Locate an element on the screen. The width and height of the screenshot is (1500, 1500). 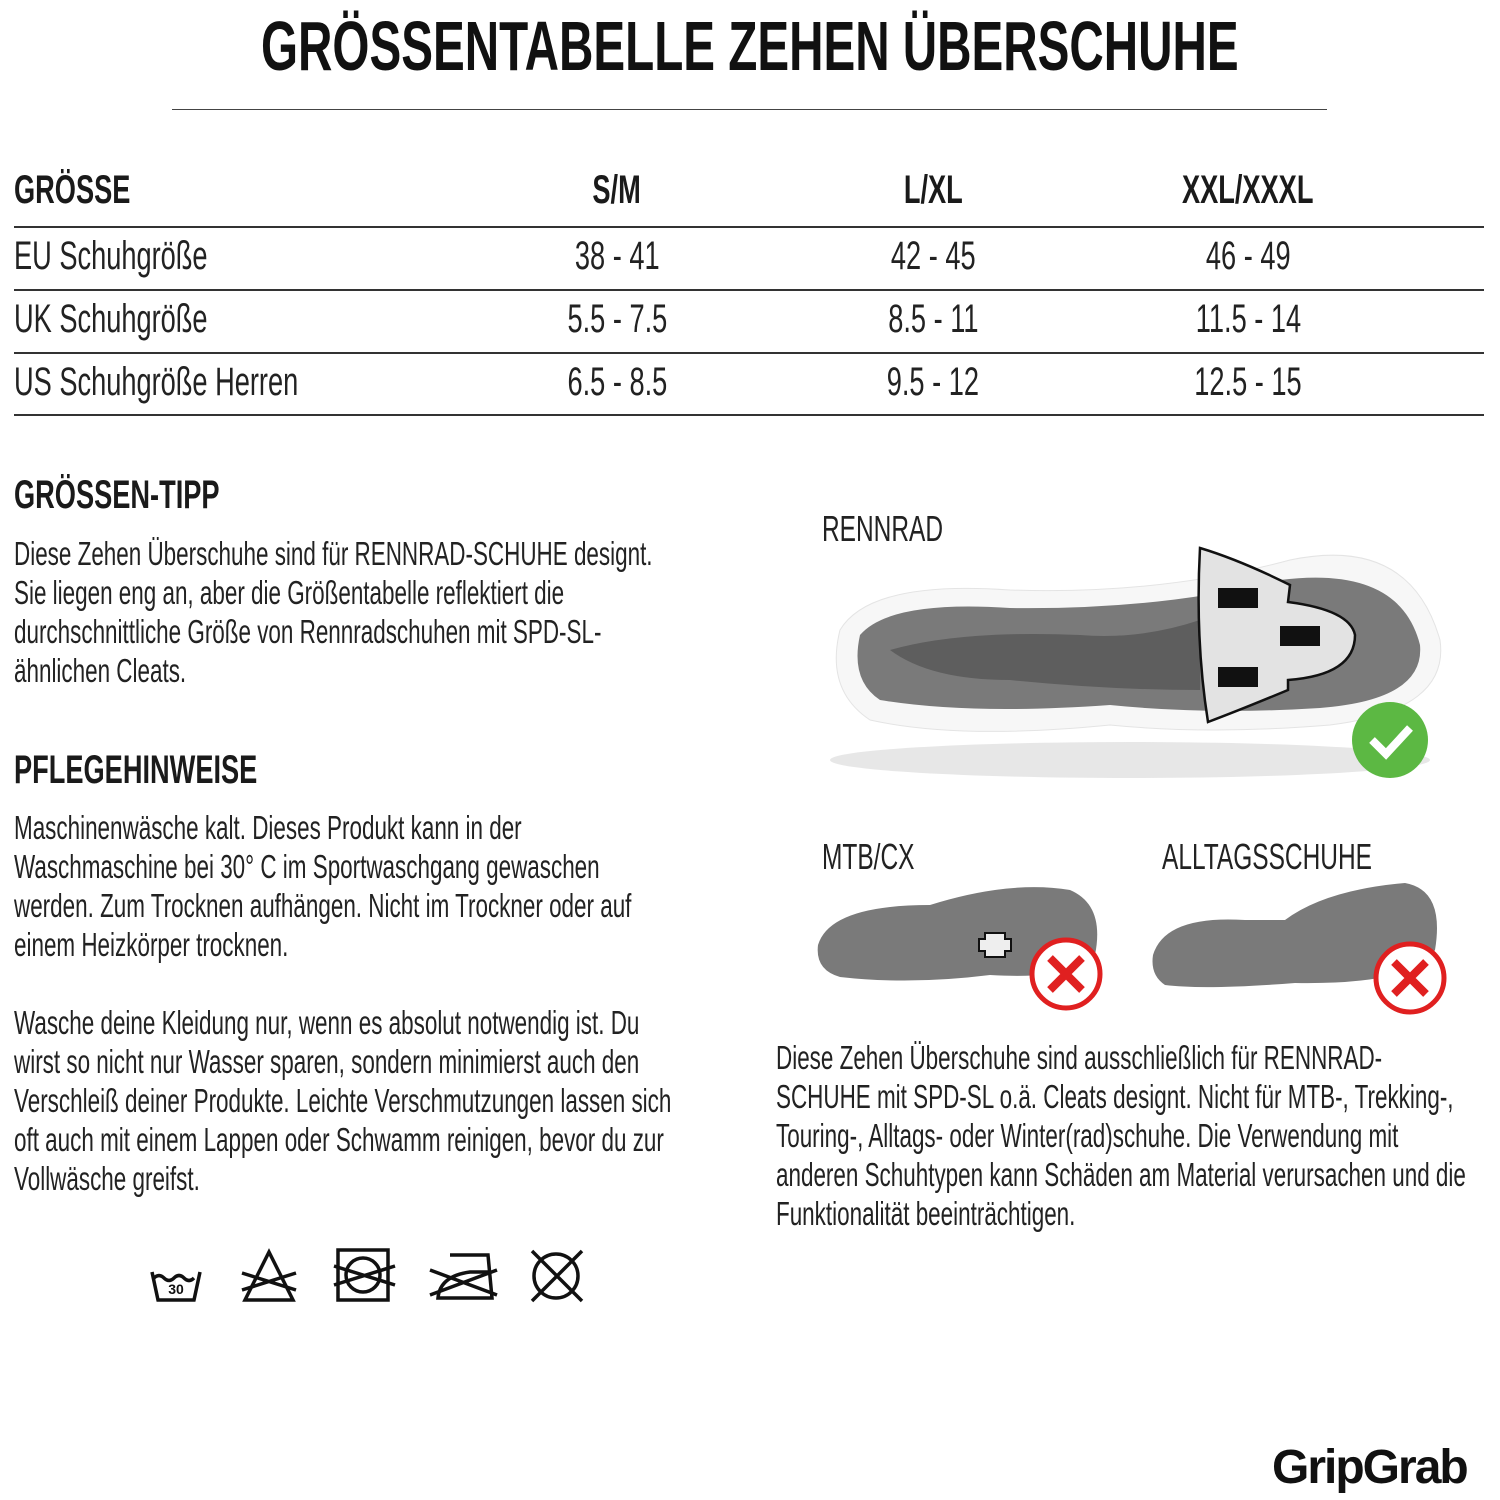
casual-shoe-image is located at coordinates (1299, 949).